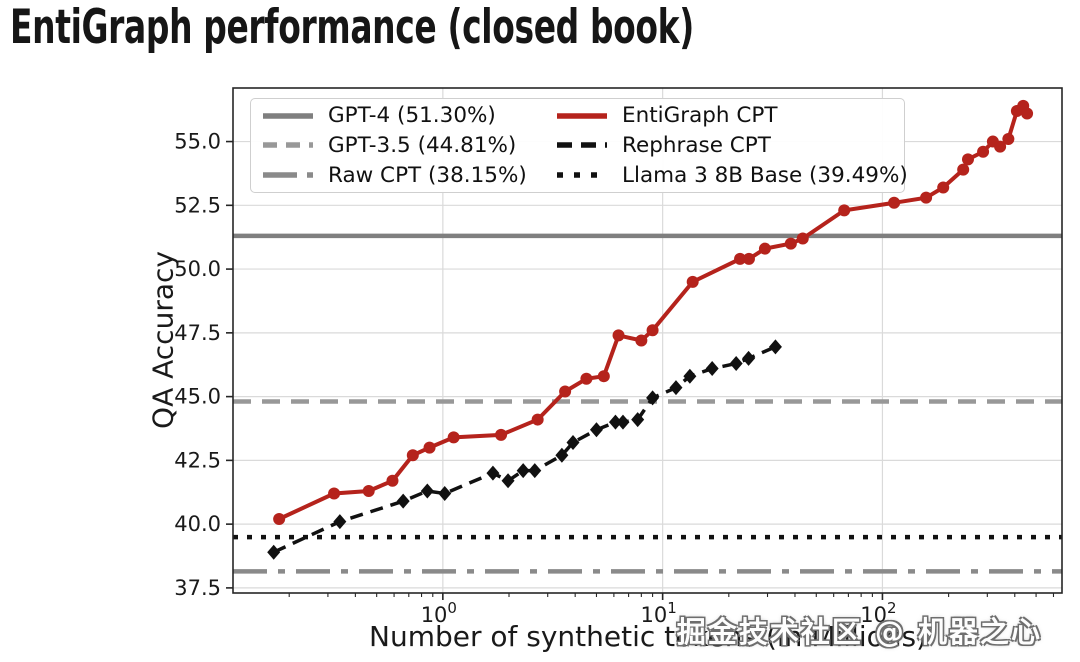  Describe the element at coordinates (197, 397) in the screenshot. I see `y-tick-label: 45.0` at that location.